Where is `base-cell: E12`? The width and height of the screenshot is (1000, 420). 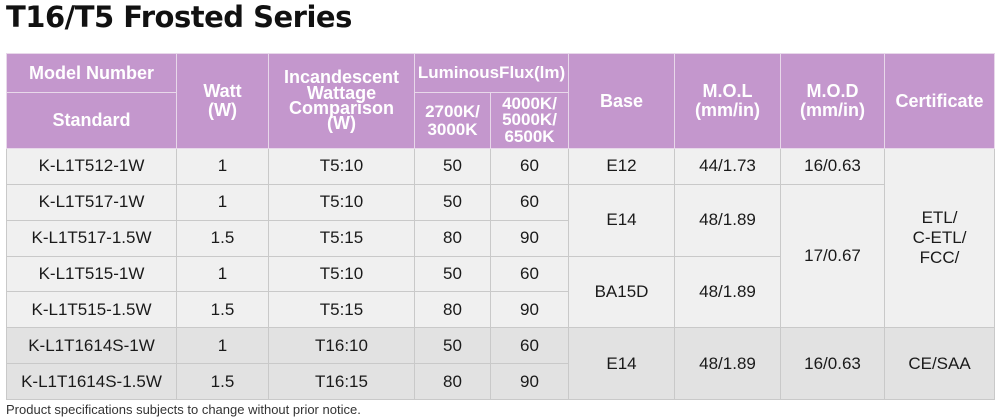
base-cell: E12 is located at coordinates (622, 166).